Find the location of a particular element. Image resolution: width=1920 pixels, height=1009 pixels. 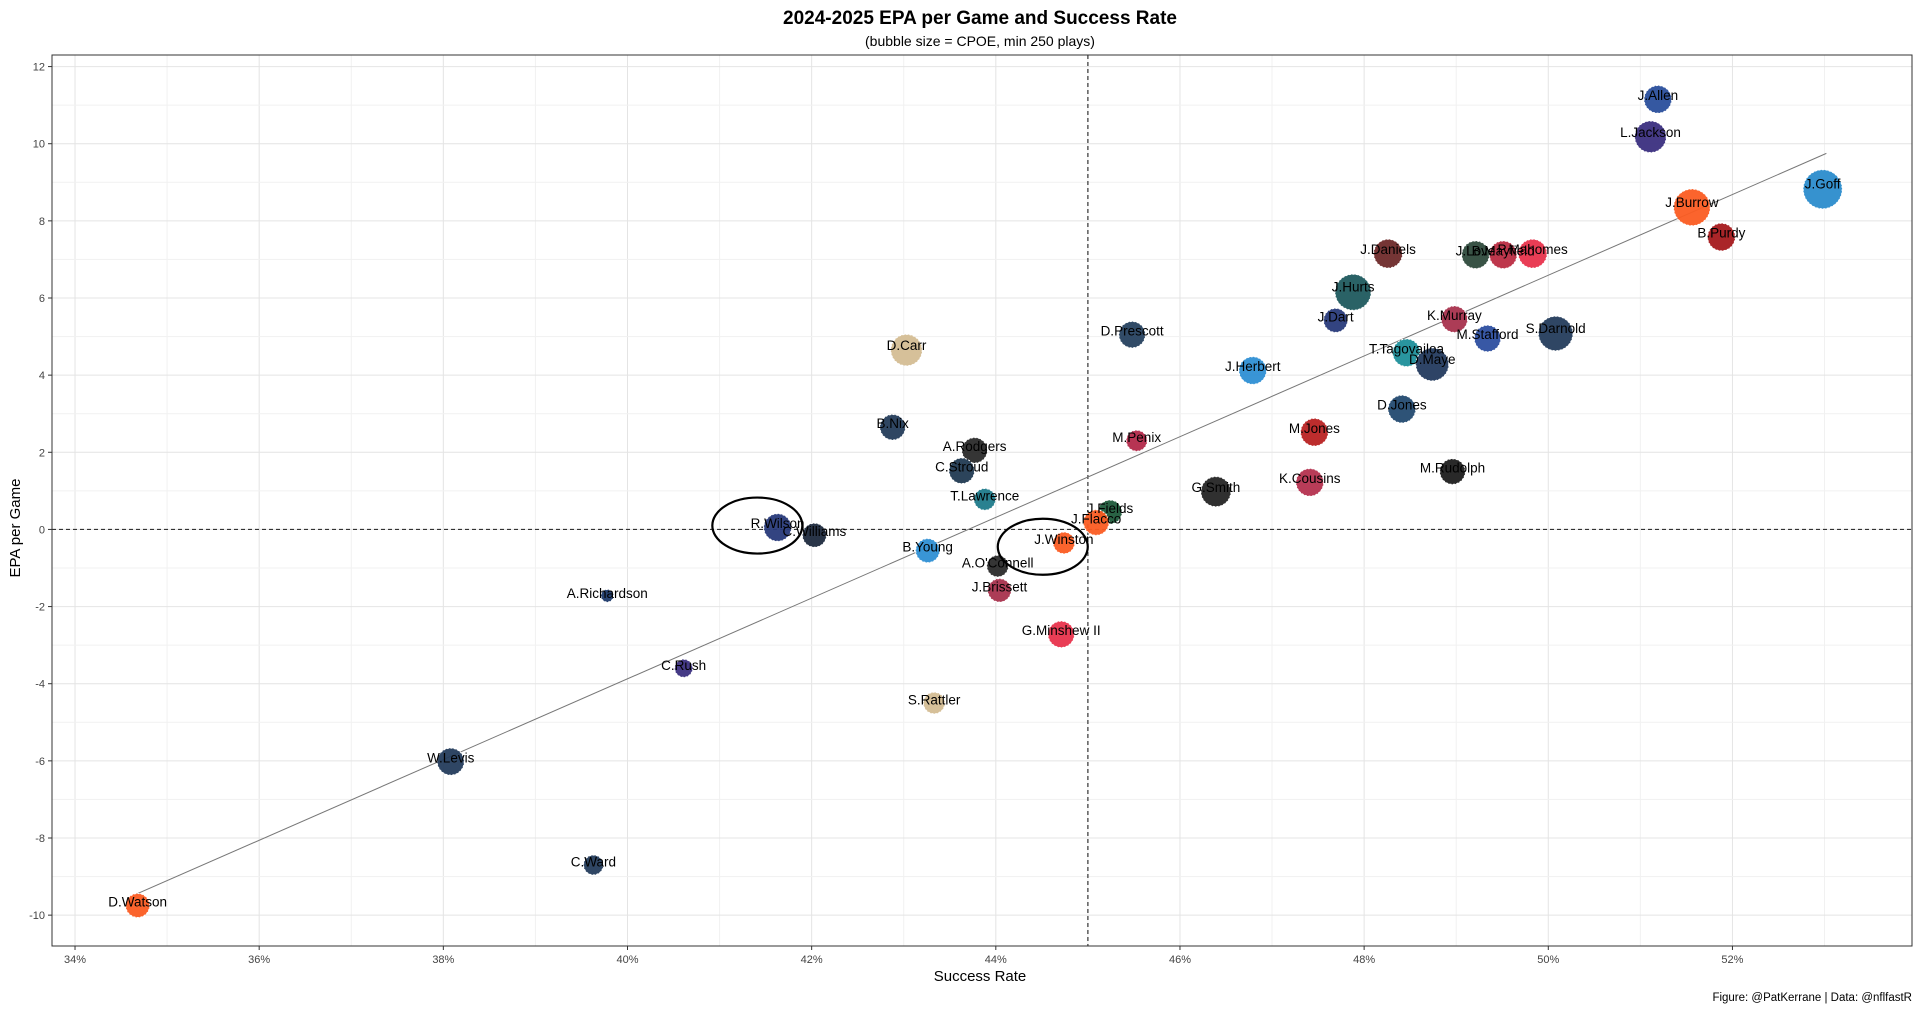

point-label: T.Tagovailoa is located at coordinates (1407, 348).